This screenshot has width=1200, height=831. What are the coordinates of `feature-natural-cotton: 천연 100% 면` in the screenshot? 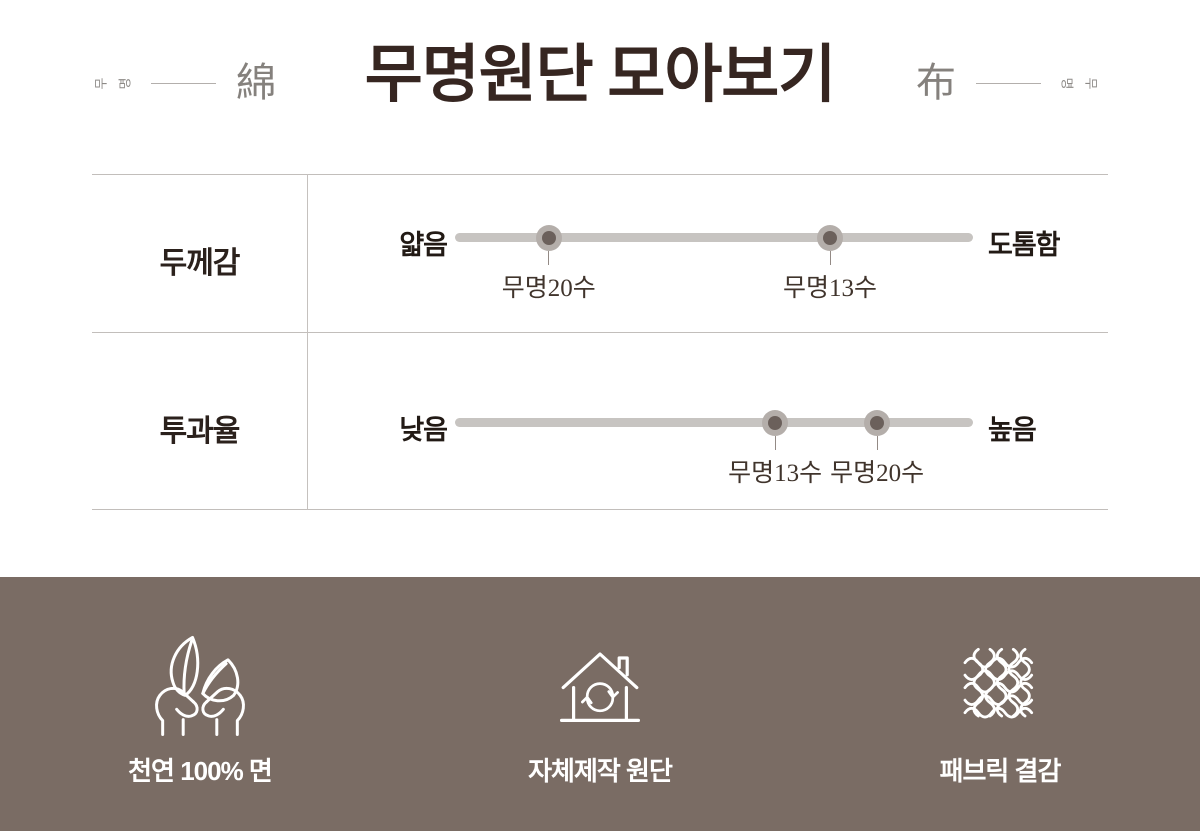 It's located at (200, 704).